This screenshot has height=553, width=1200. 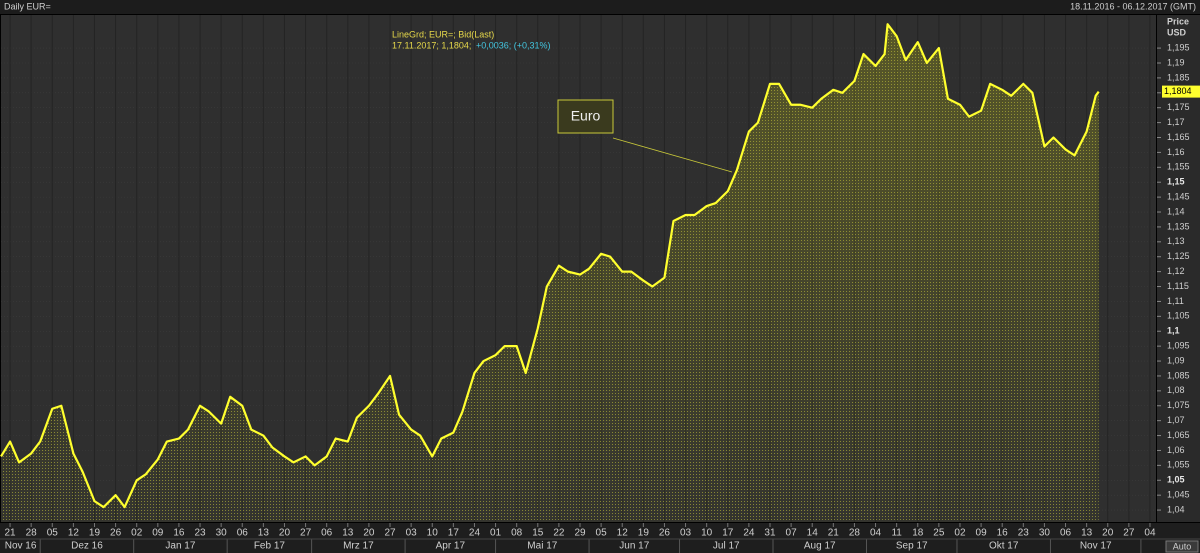 What do you see at coordinates (200, 533) in the screenshot?
I see `x-tick-label: 23` at bounding box center [200, 533].